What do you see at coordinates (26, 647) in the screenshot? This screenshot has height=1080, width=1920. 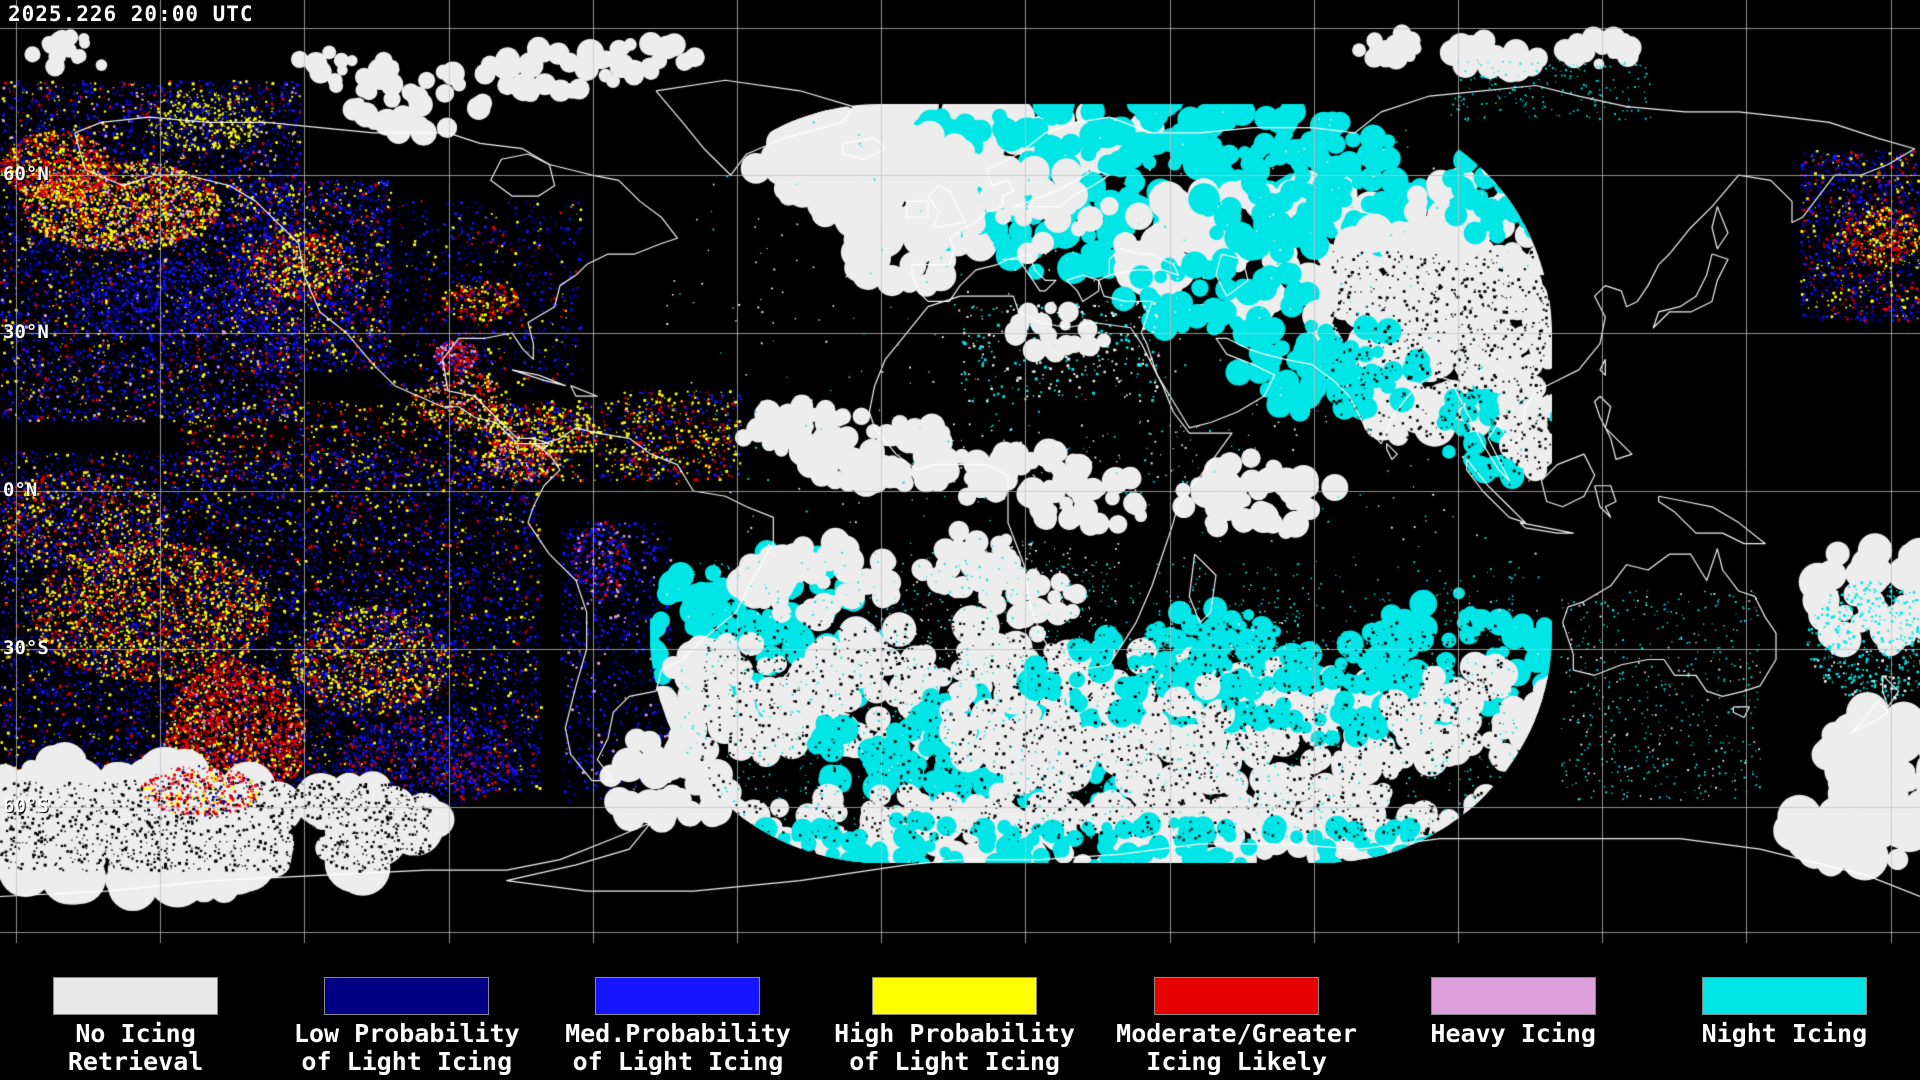 I see `lat-label: 30°S` at bounding box center [26, 647].